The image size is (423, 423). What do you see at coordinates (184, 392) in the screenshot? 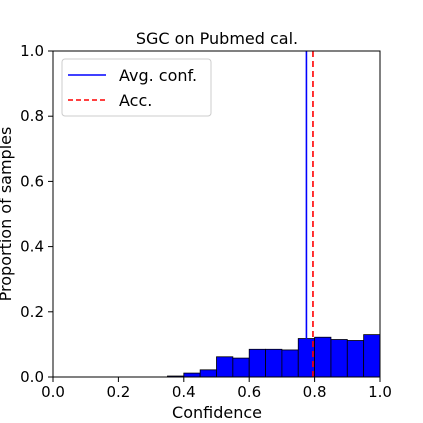
I see `x-tick-label-2: 0.4` at bounding box center [184, 392].